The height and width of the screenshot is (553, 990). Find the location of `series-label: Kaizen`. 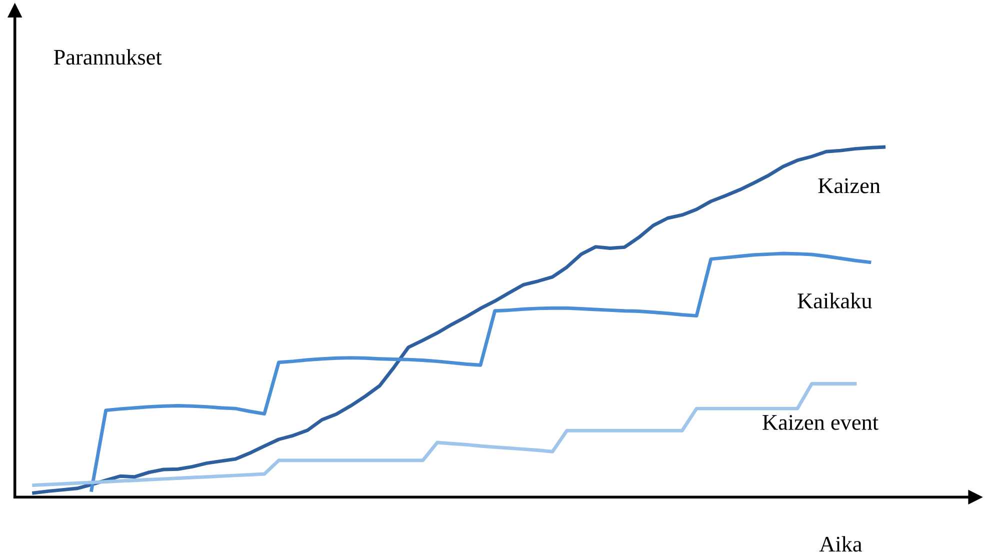

series-label: Kaizen is located at coordinates (849, 186).